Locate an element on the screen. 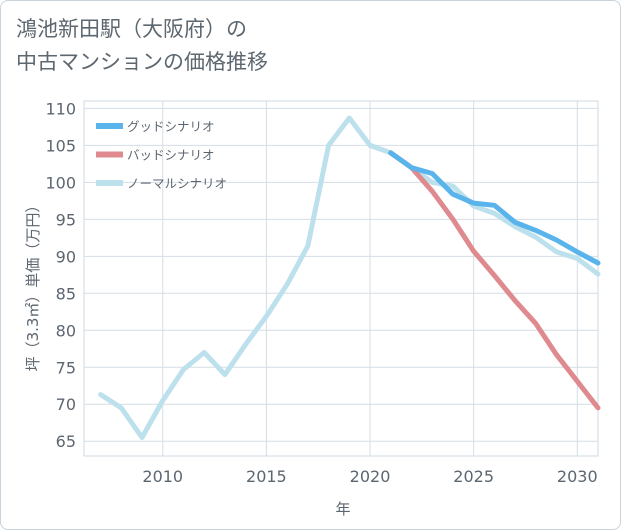 The image size is (621, 530). y-tick-label: 90 is located at coordinates (66, 256).